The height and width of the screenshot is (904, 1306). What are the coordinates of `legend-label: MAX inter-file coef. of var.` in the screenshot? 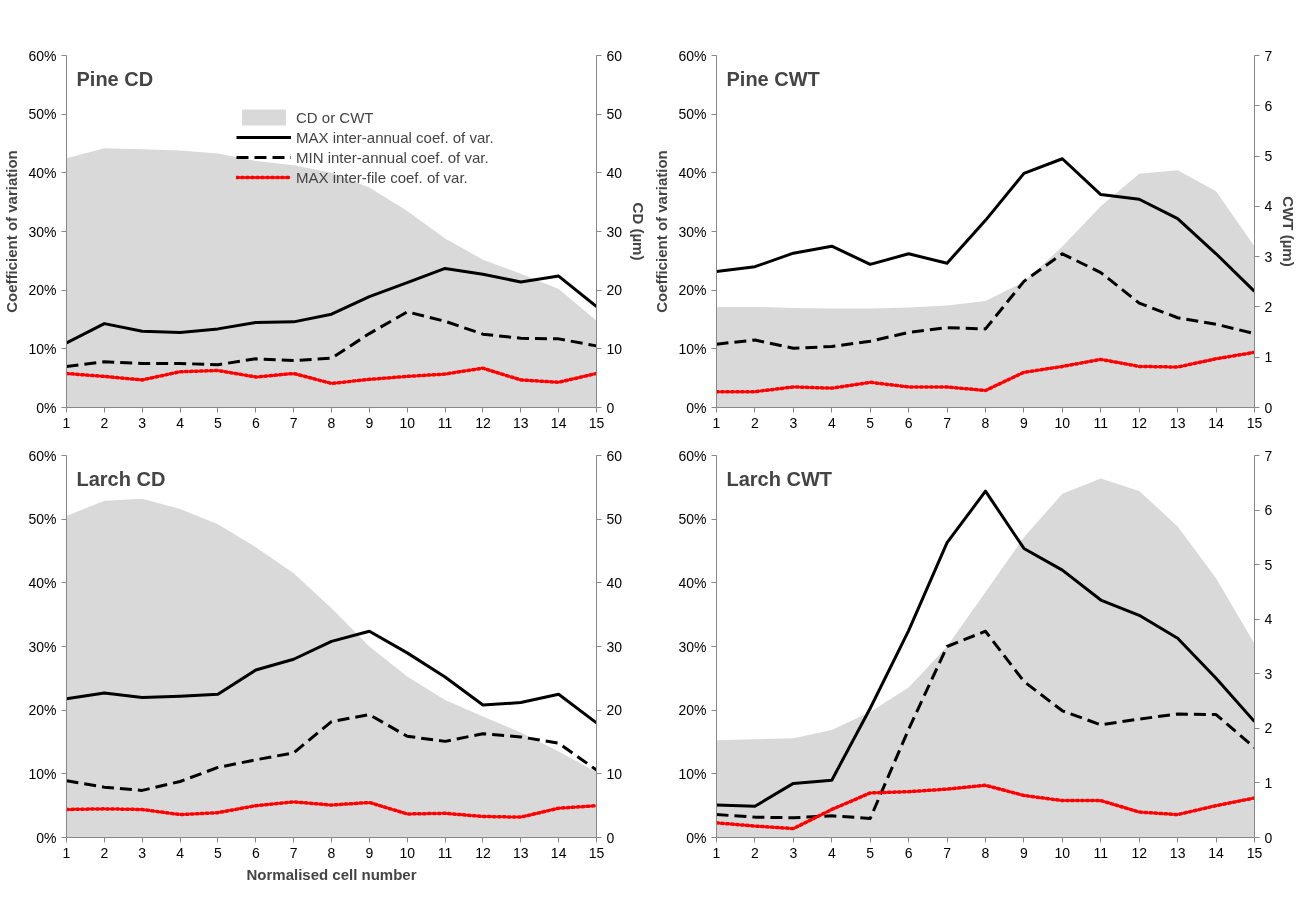 It's located at (382, 177).